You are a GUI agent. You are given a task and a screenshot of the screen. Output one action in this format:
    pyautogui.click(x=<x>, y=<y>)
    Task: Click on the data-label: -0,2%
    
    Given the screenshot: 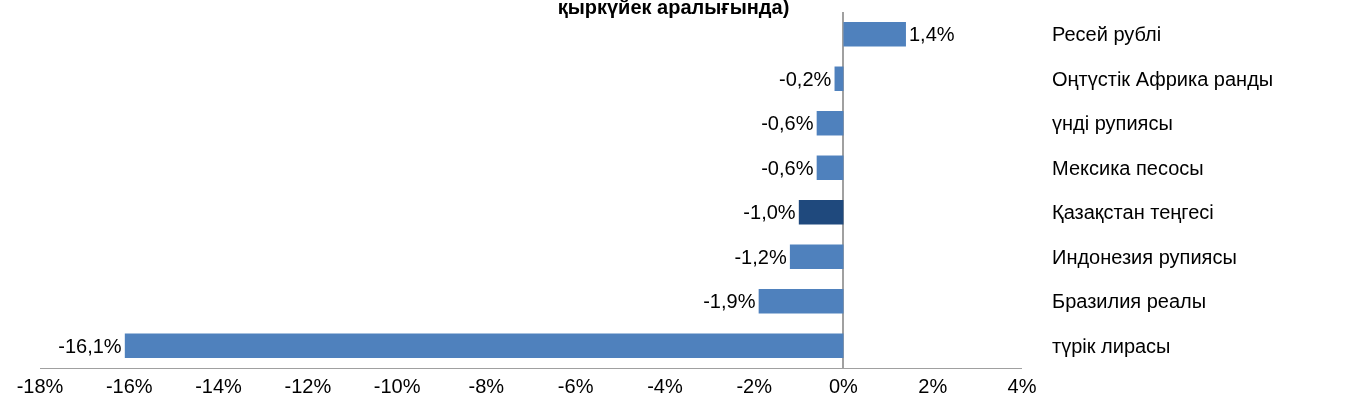 What is the action you would take?
    pyautogui.click(x=805, y=78)
    